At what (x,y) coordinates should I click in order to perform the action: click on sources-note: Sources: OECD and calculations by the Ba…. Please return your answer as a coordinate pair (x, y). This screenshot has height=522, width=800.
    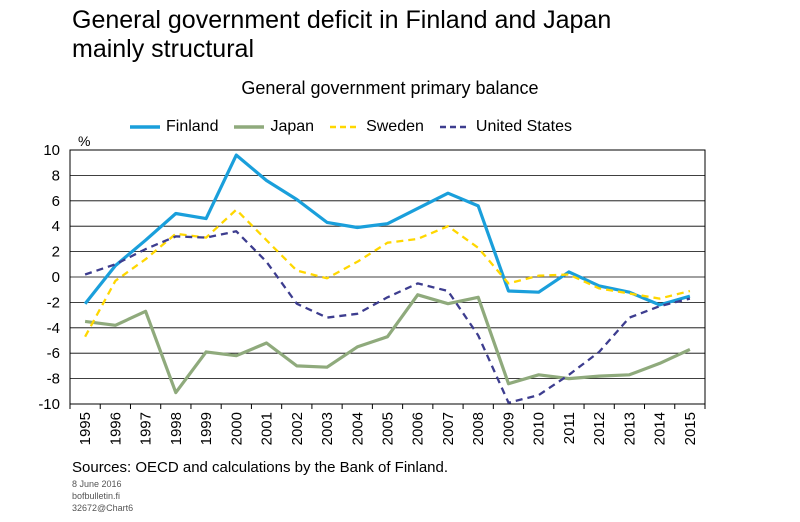
    Looking at the image, I should click on (260, 467).